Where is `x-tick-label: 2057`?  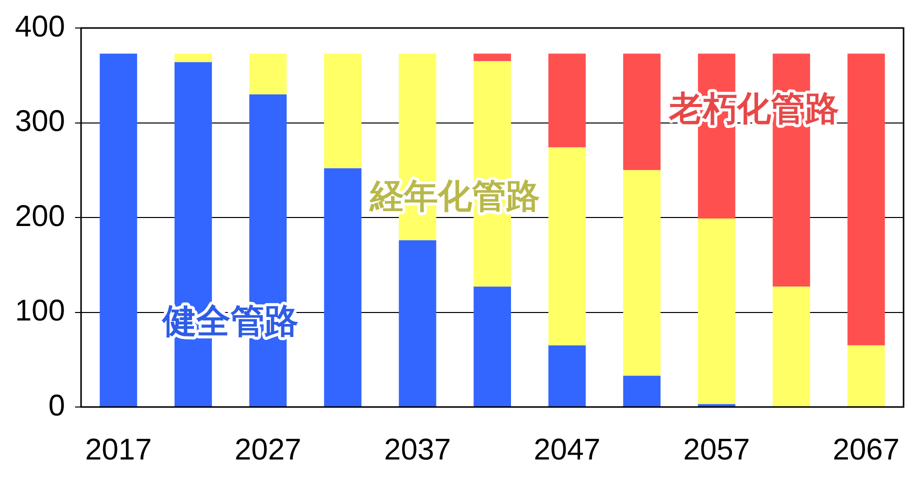 x-tick-label: 2057 is located at coordinates (716, 449).